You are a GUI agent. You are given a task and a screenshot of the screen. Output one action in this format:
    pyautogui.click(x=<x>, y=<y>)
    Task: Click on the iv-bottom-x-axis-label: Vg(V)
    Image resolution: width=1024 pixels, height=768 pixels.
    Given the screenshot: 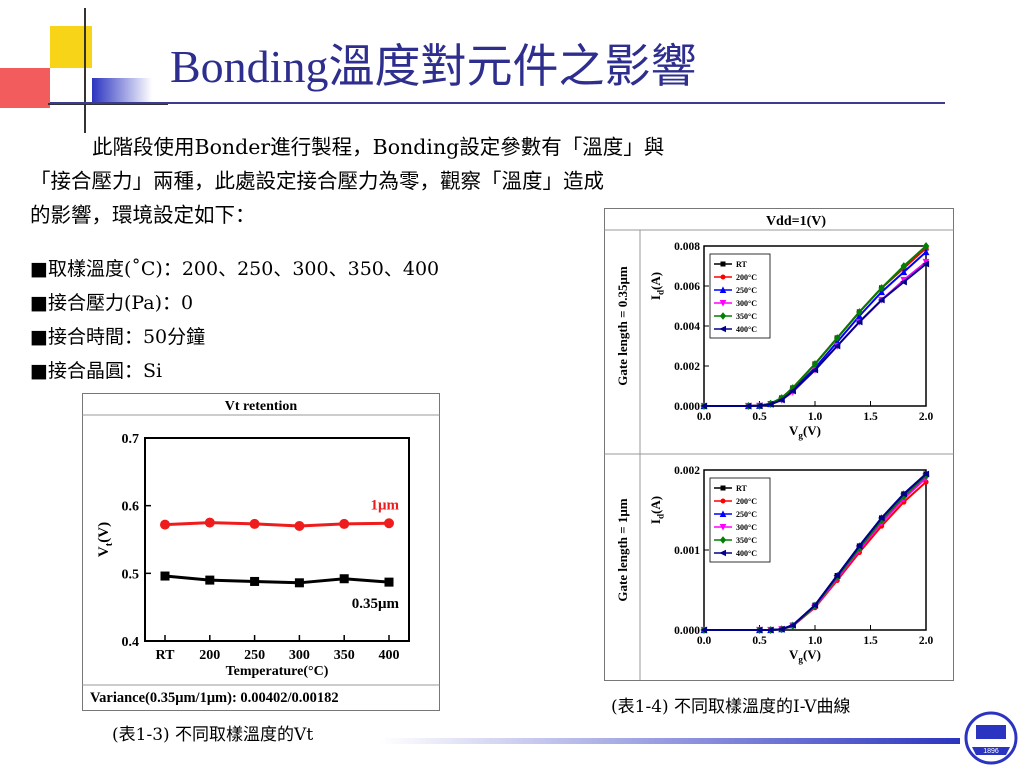 What is the action you would take?
    pyautogui.click(x=805, y=655)
    